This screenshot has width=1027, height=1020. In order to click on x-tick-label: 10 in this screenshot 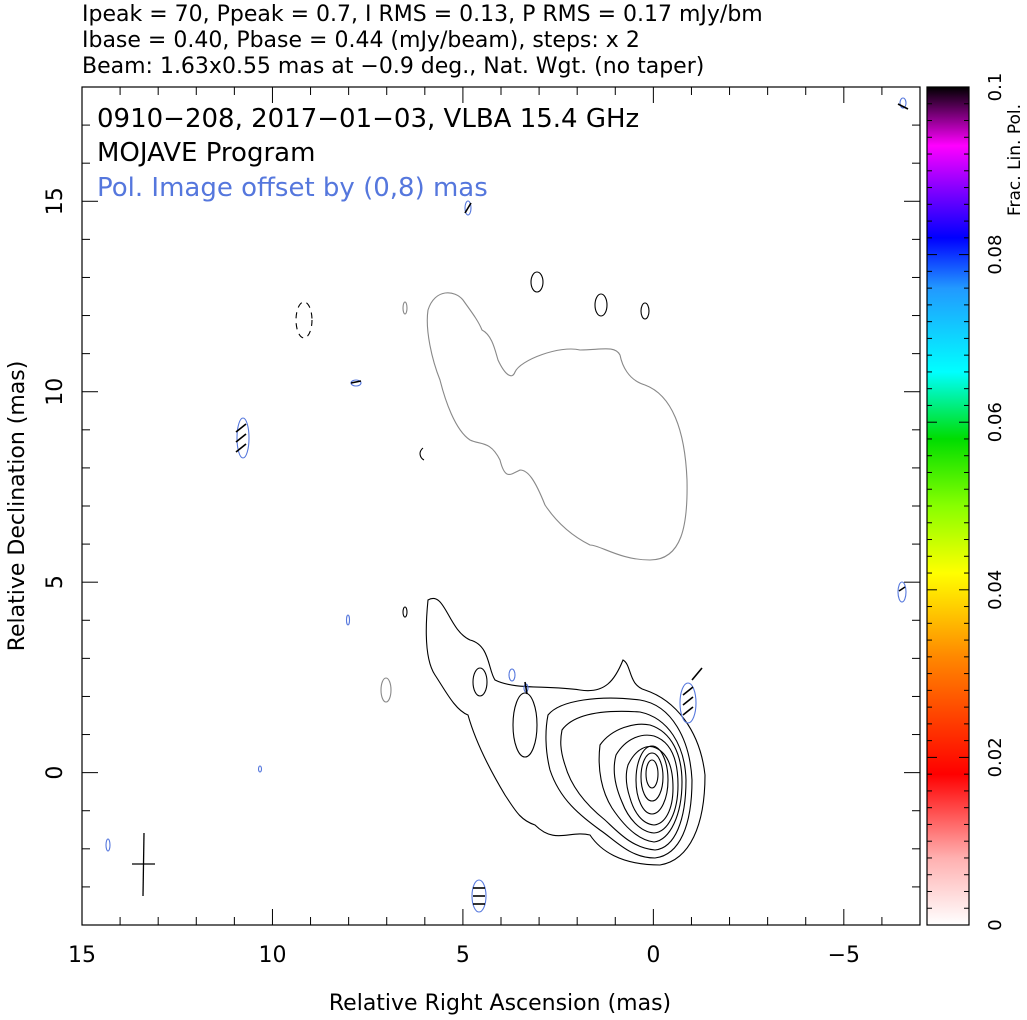, I will do `click(272, 955)`.